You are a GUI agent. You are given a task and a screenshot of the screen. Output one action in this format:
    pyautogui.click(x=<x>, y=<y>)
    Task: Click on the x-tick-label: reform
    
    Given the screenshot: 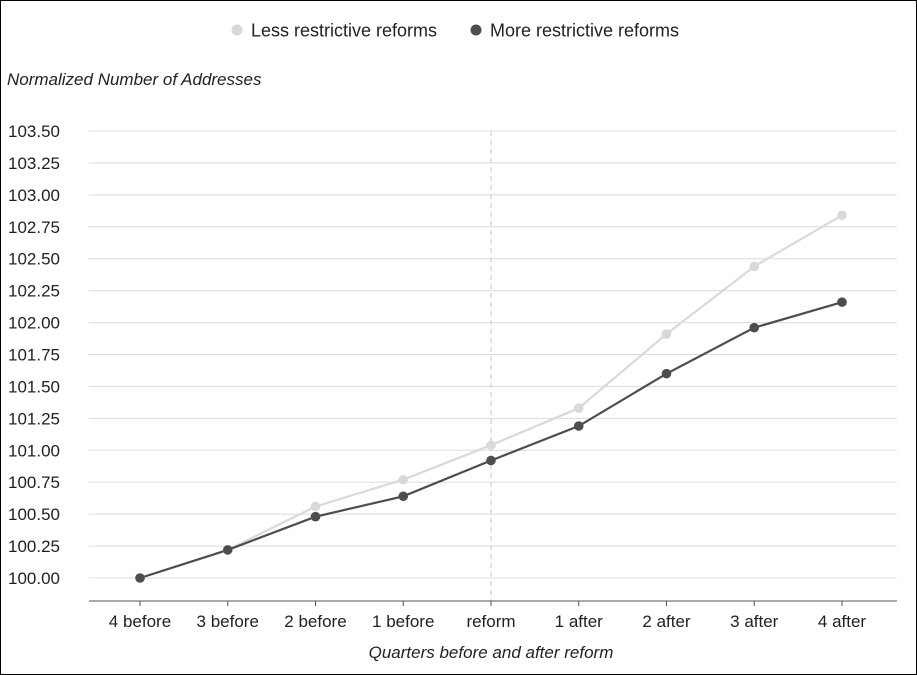 What is the action you would take?
    pyautogui.click(x=490, y=621)
    